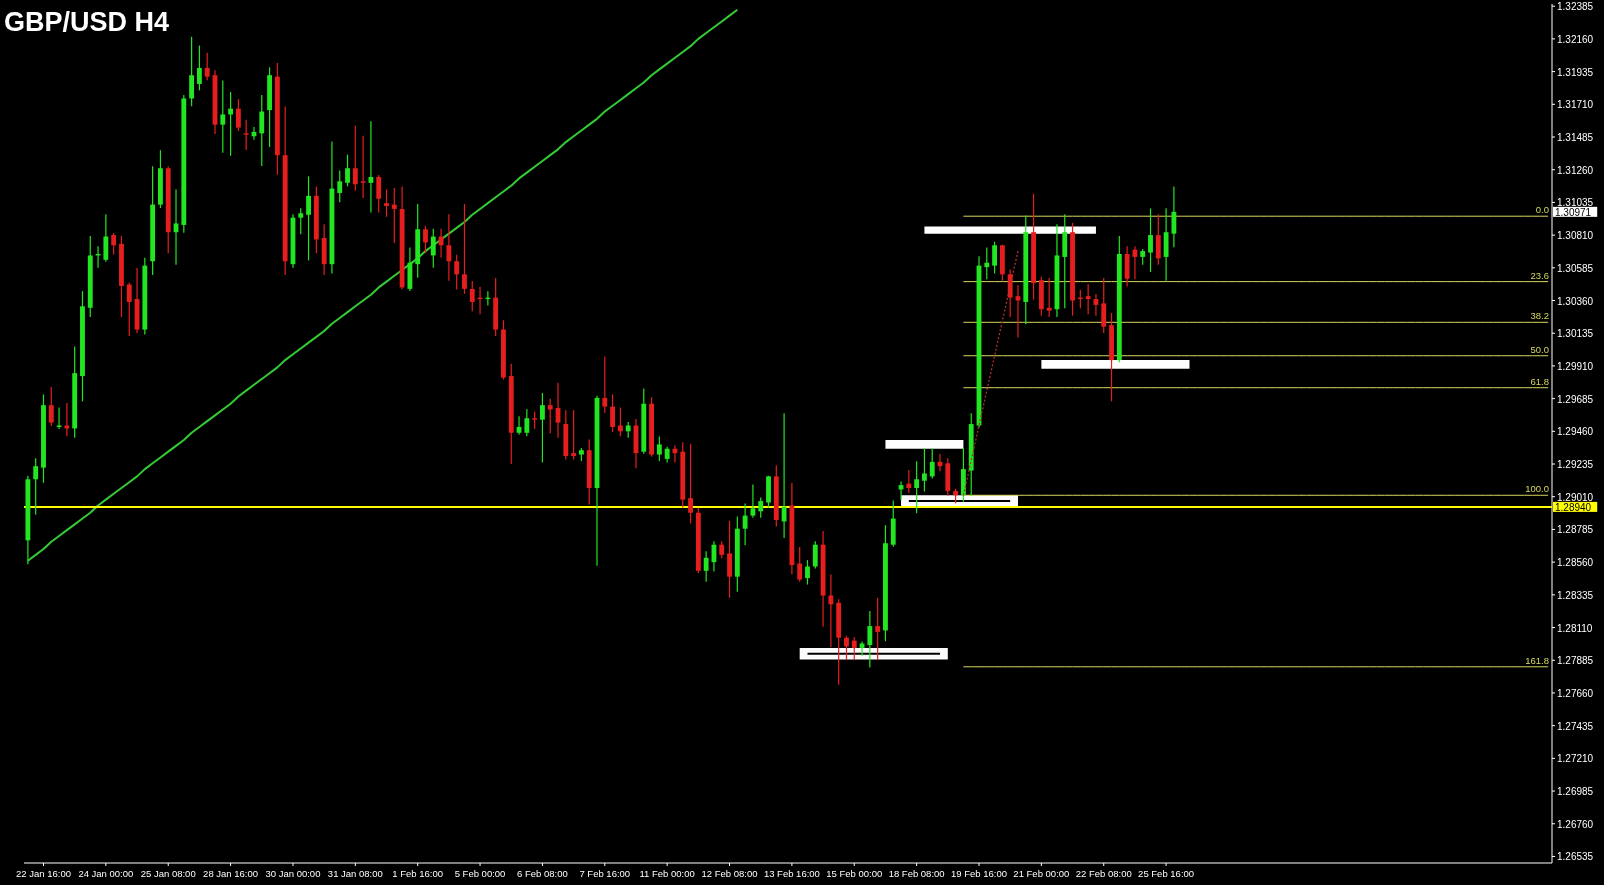 This screenshot has width=1604, height=885. I want to click on y-tick-label: 1.26985, so click(1575, 791).